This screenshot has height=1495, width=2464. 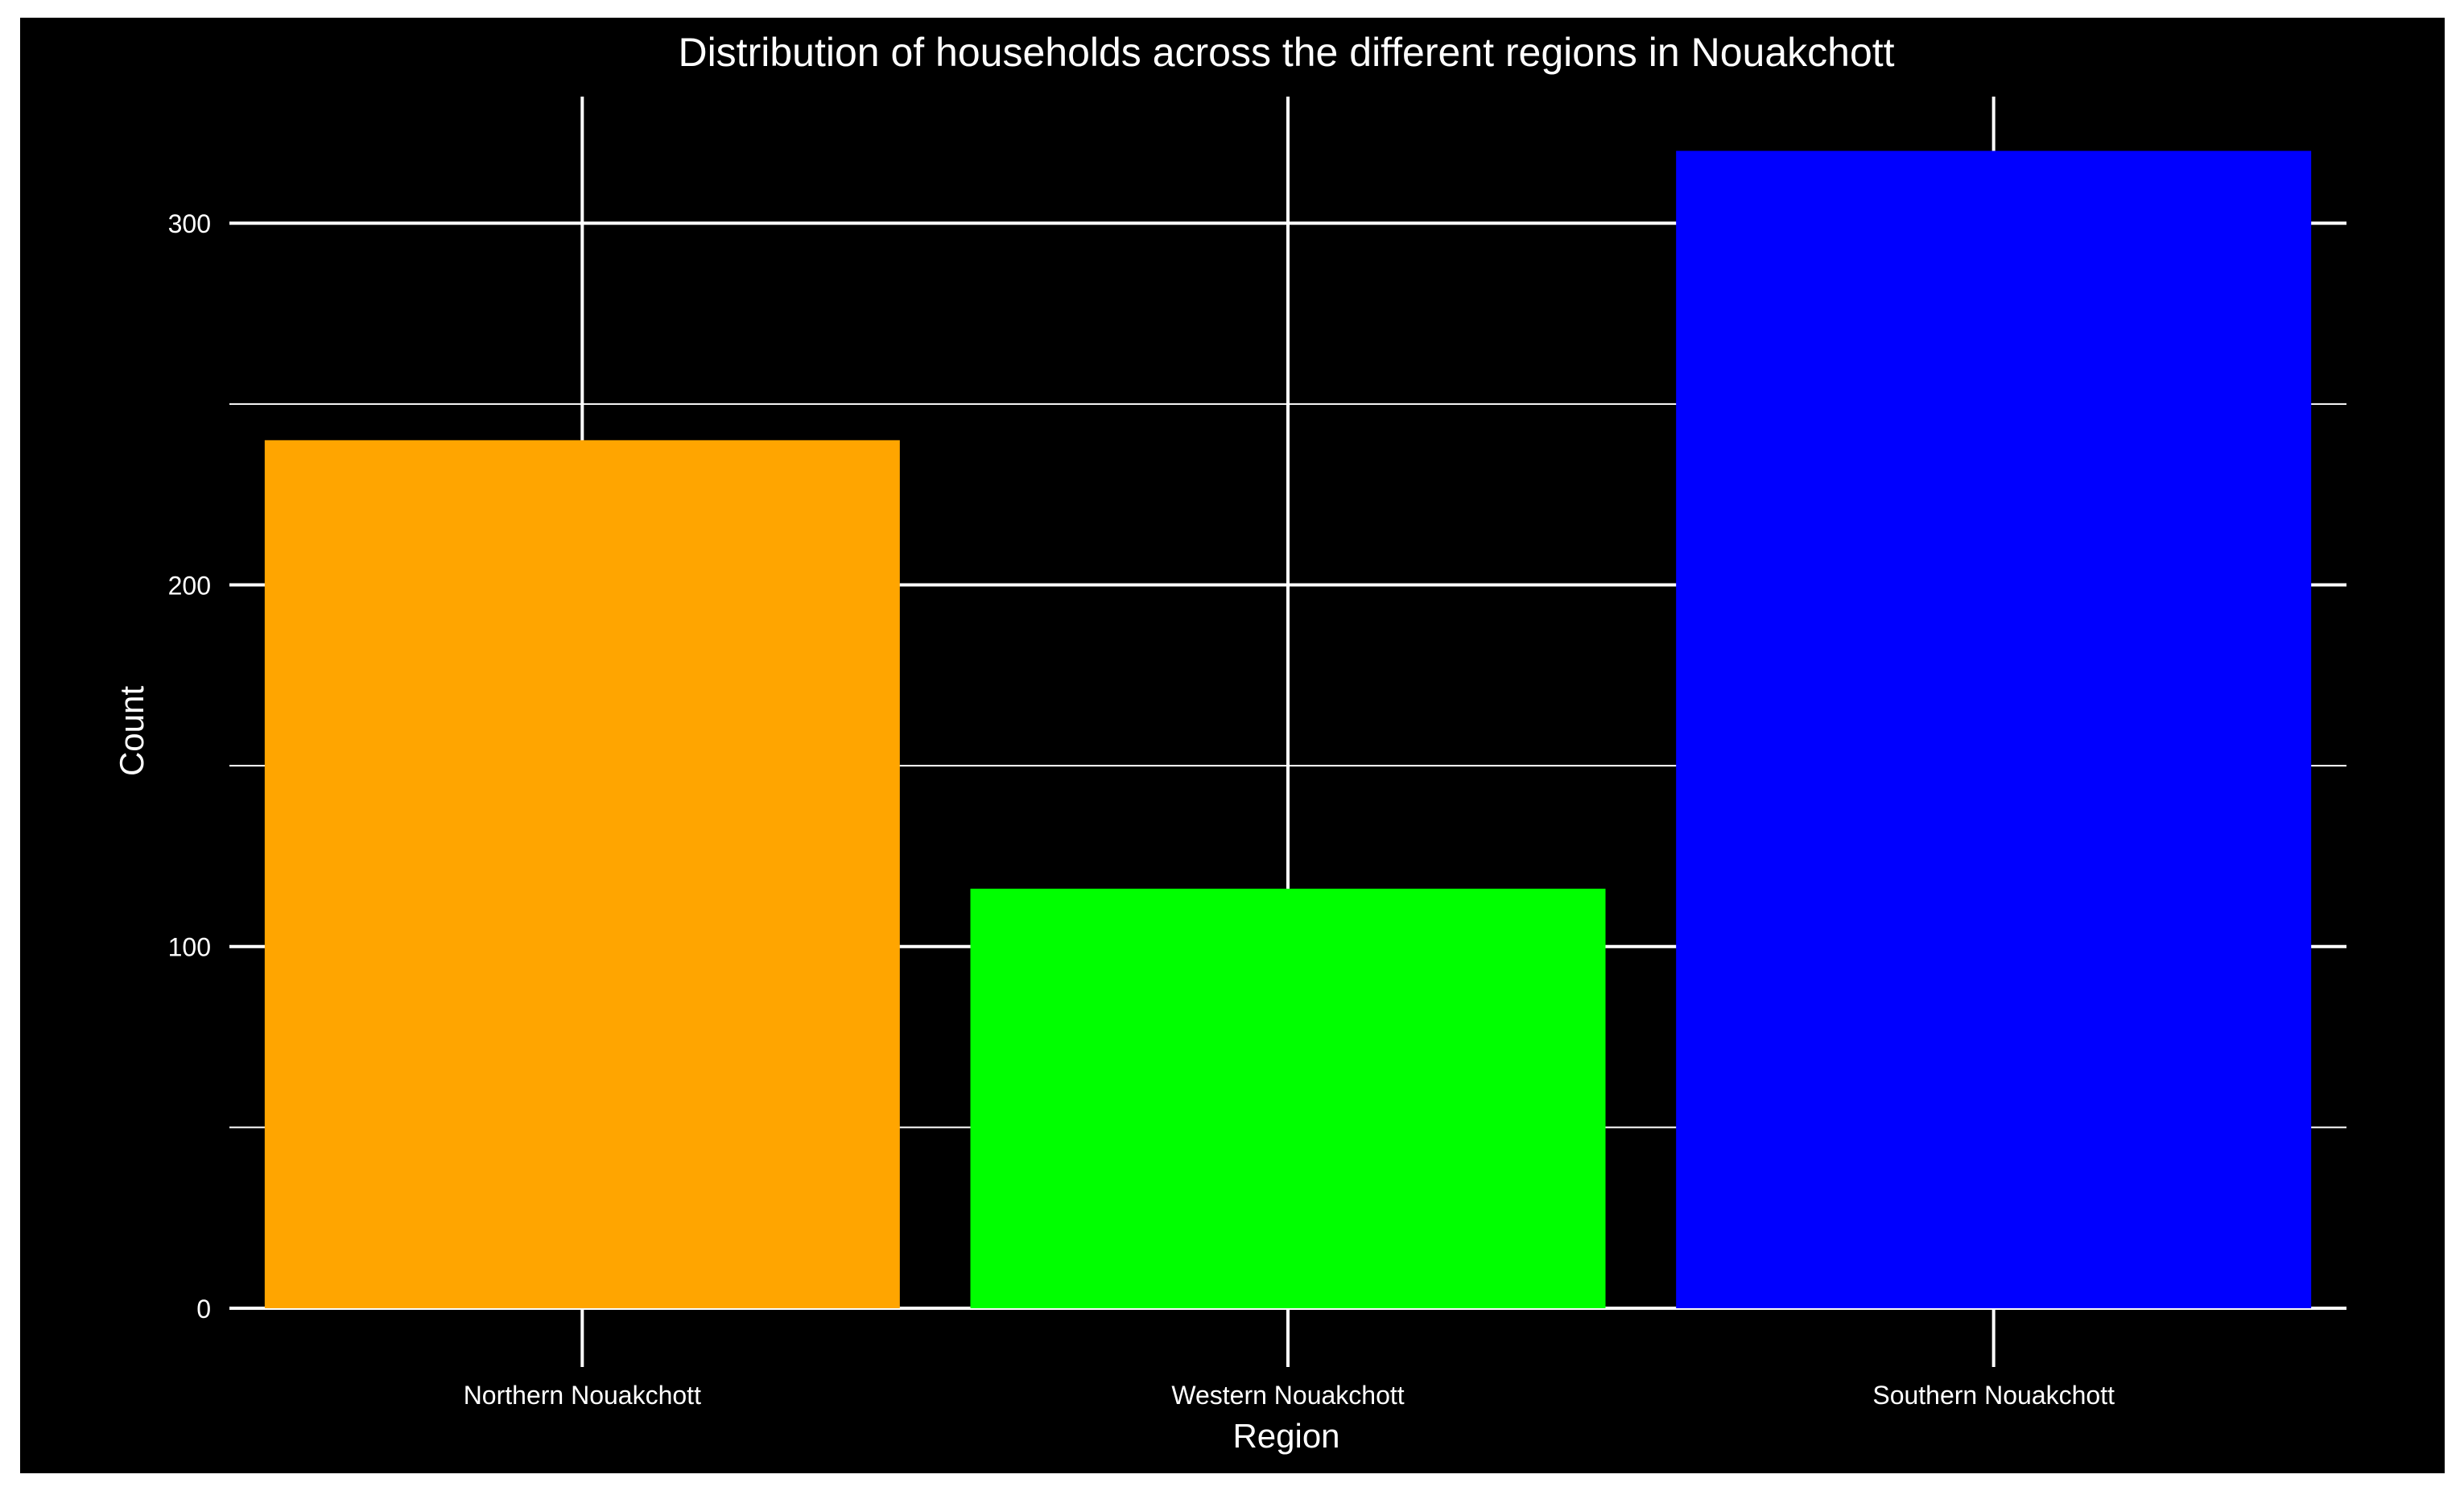 I want to click on y-tick-label: 300, so click(x=190, y=224).